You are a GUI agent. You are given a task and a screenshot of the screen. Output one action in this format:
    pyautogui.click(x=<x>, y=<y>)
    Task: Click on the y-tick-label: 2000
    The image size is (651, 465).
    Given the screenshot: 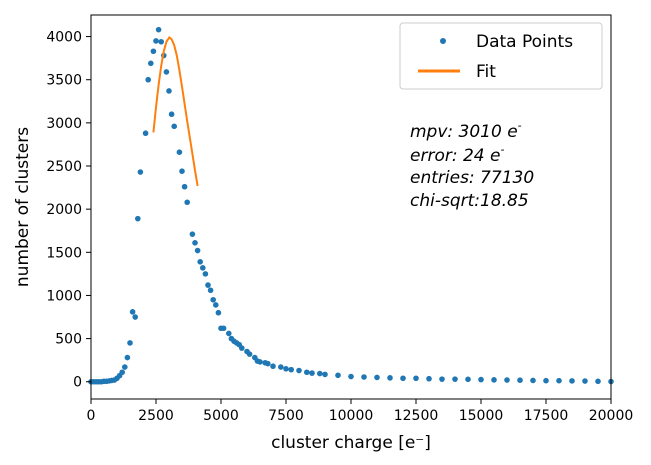 What is the action you would take?
    pyautogui.click(x=64, y=210)
    